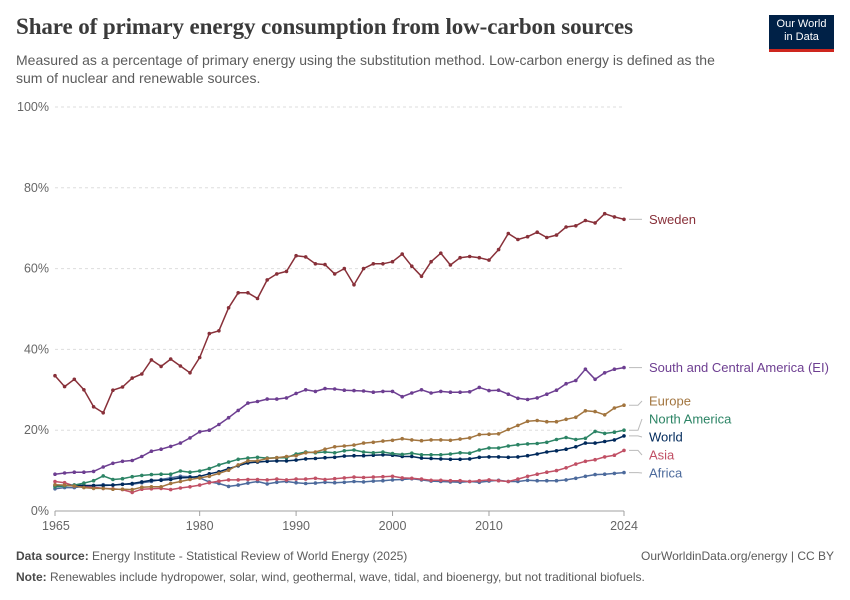 This screenshot has width=850, height=600. What do you see at coordinates (801, 33) in the screenshot?
I see `owid-logo: Our World in Data` at bounding box center [801, 33].